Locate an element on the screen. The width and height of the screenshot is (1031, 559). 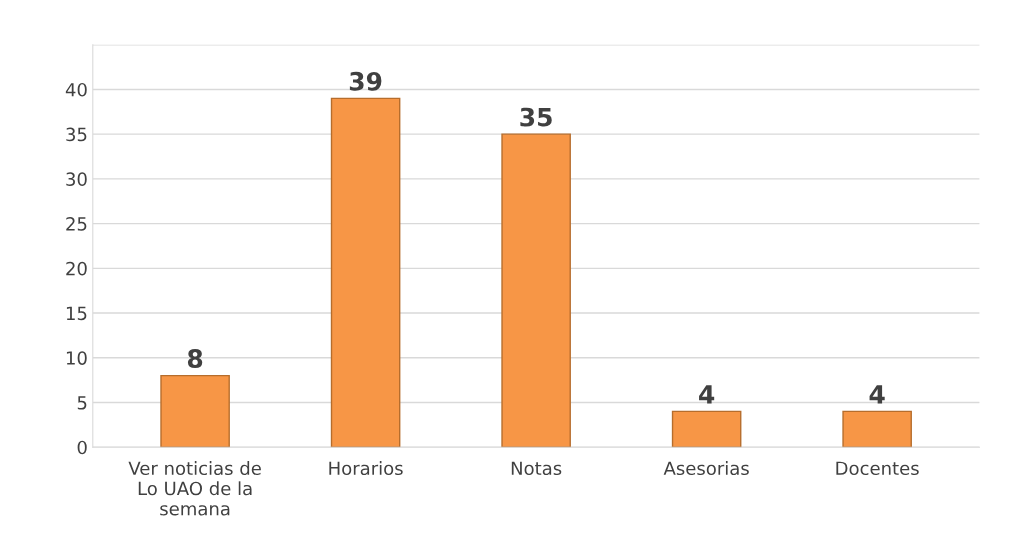
x-tick-label: Ver noticias de Lo UAO de la semana is located at coordinates (194, 488).